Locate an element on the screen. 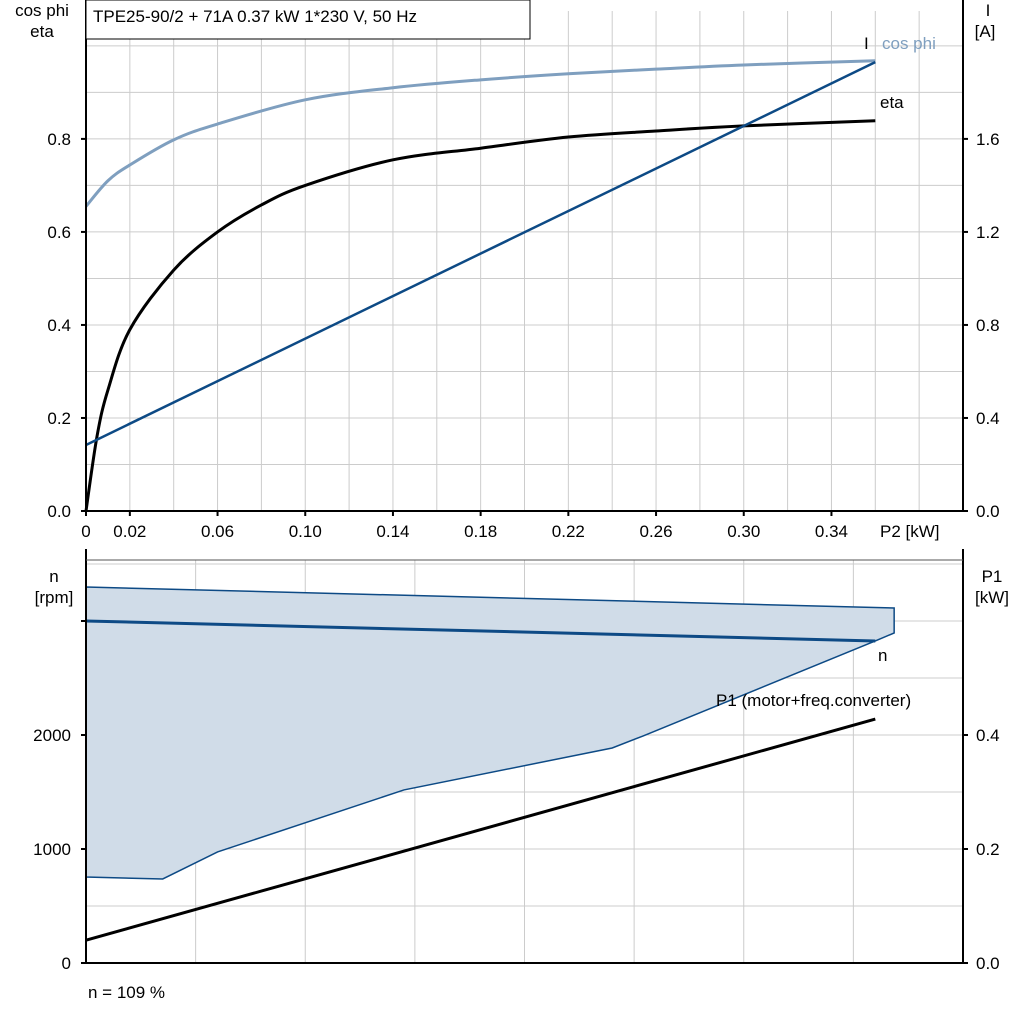 This screenshot has width=1024, height=1024. x-tick-label: 0.18 is located at coordinates (480, 531).